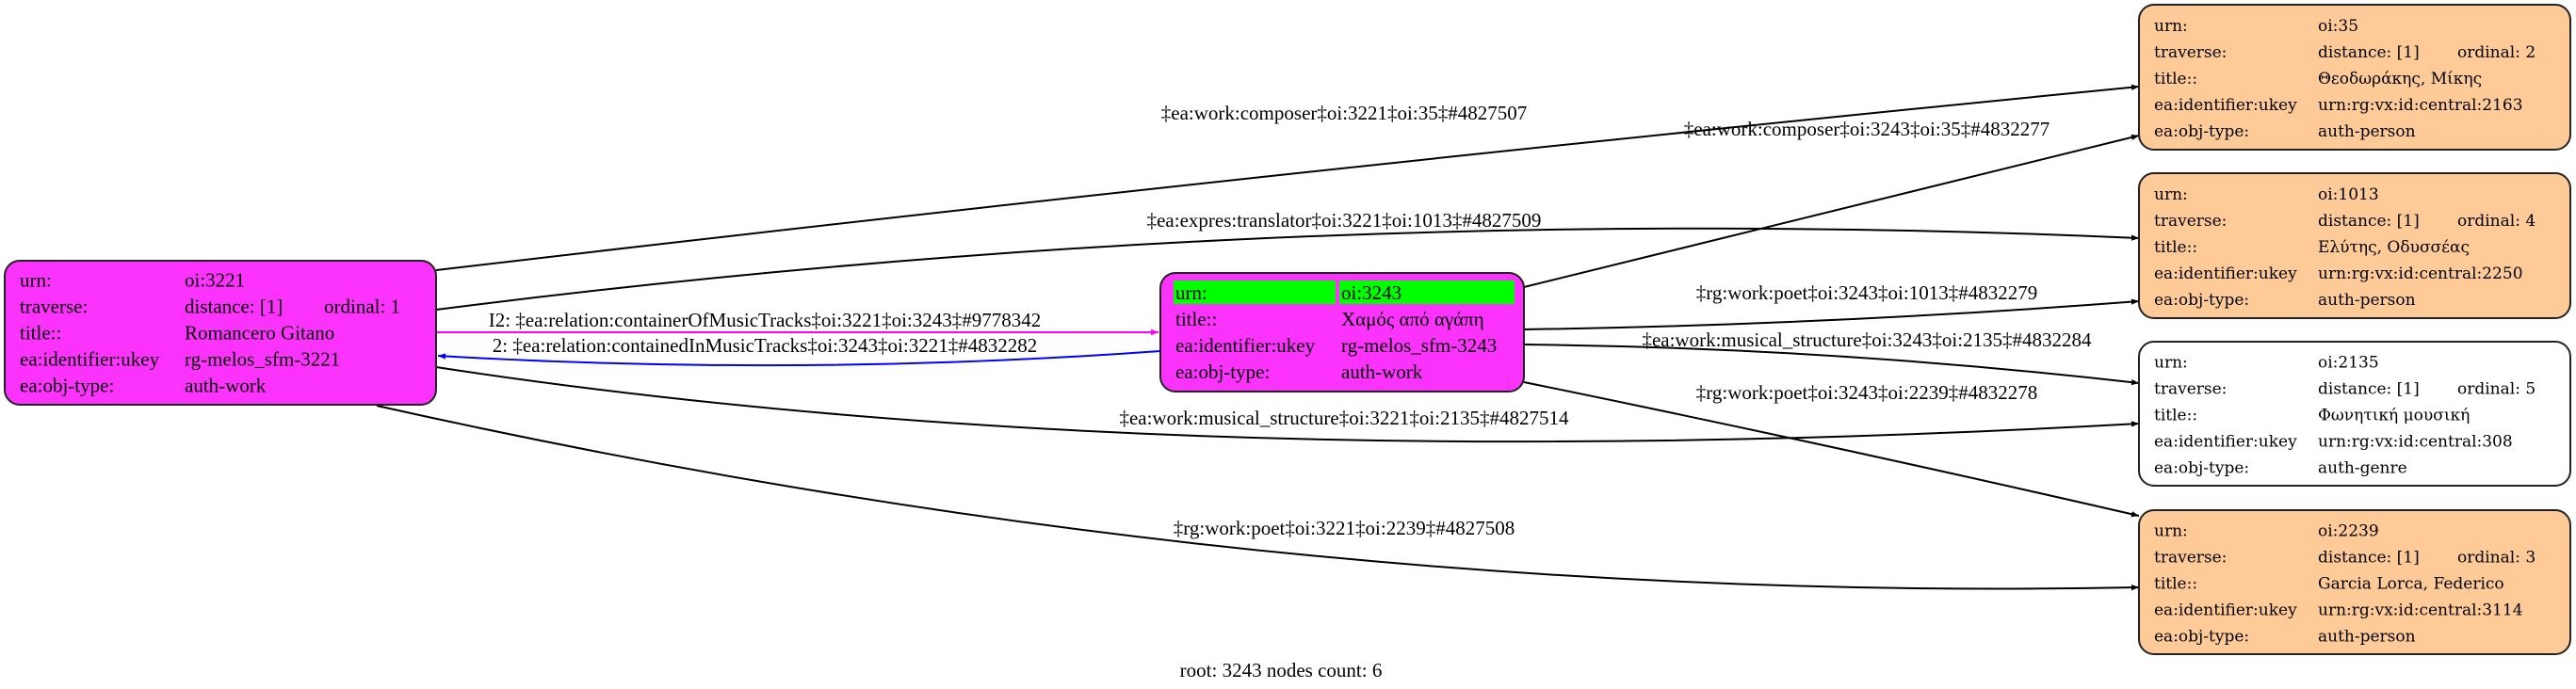 Image resolution: width=2576 pixels, height=689 pixels. What do you see at coordinates (1281, 670) in the screenshot?
I see `footer-status: root: 3243 nodes count: 6` at bounding box center [1281, 670].